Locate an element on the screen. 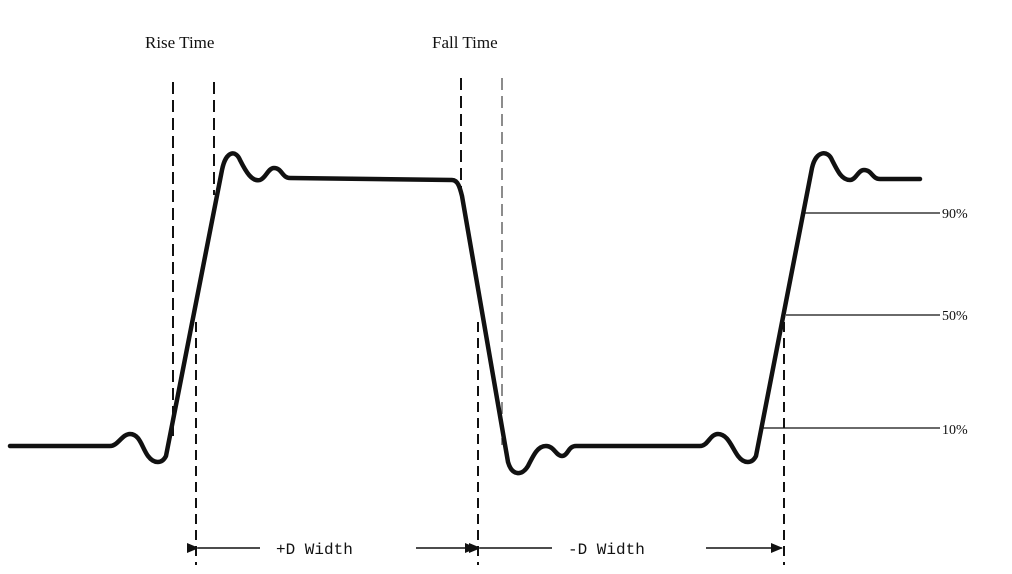 This screenshot has width=1012, height=574. pct-10-label: 10% is located at coordinates (955, 430).